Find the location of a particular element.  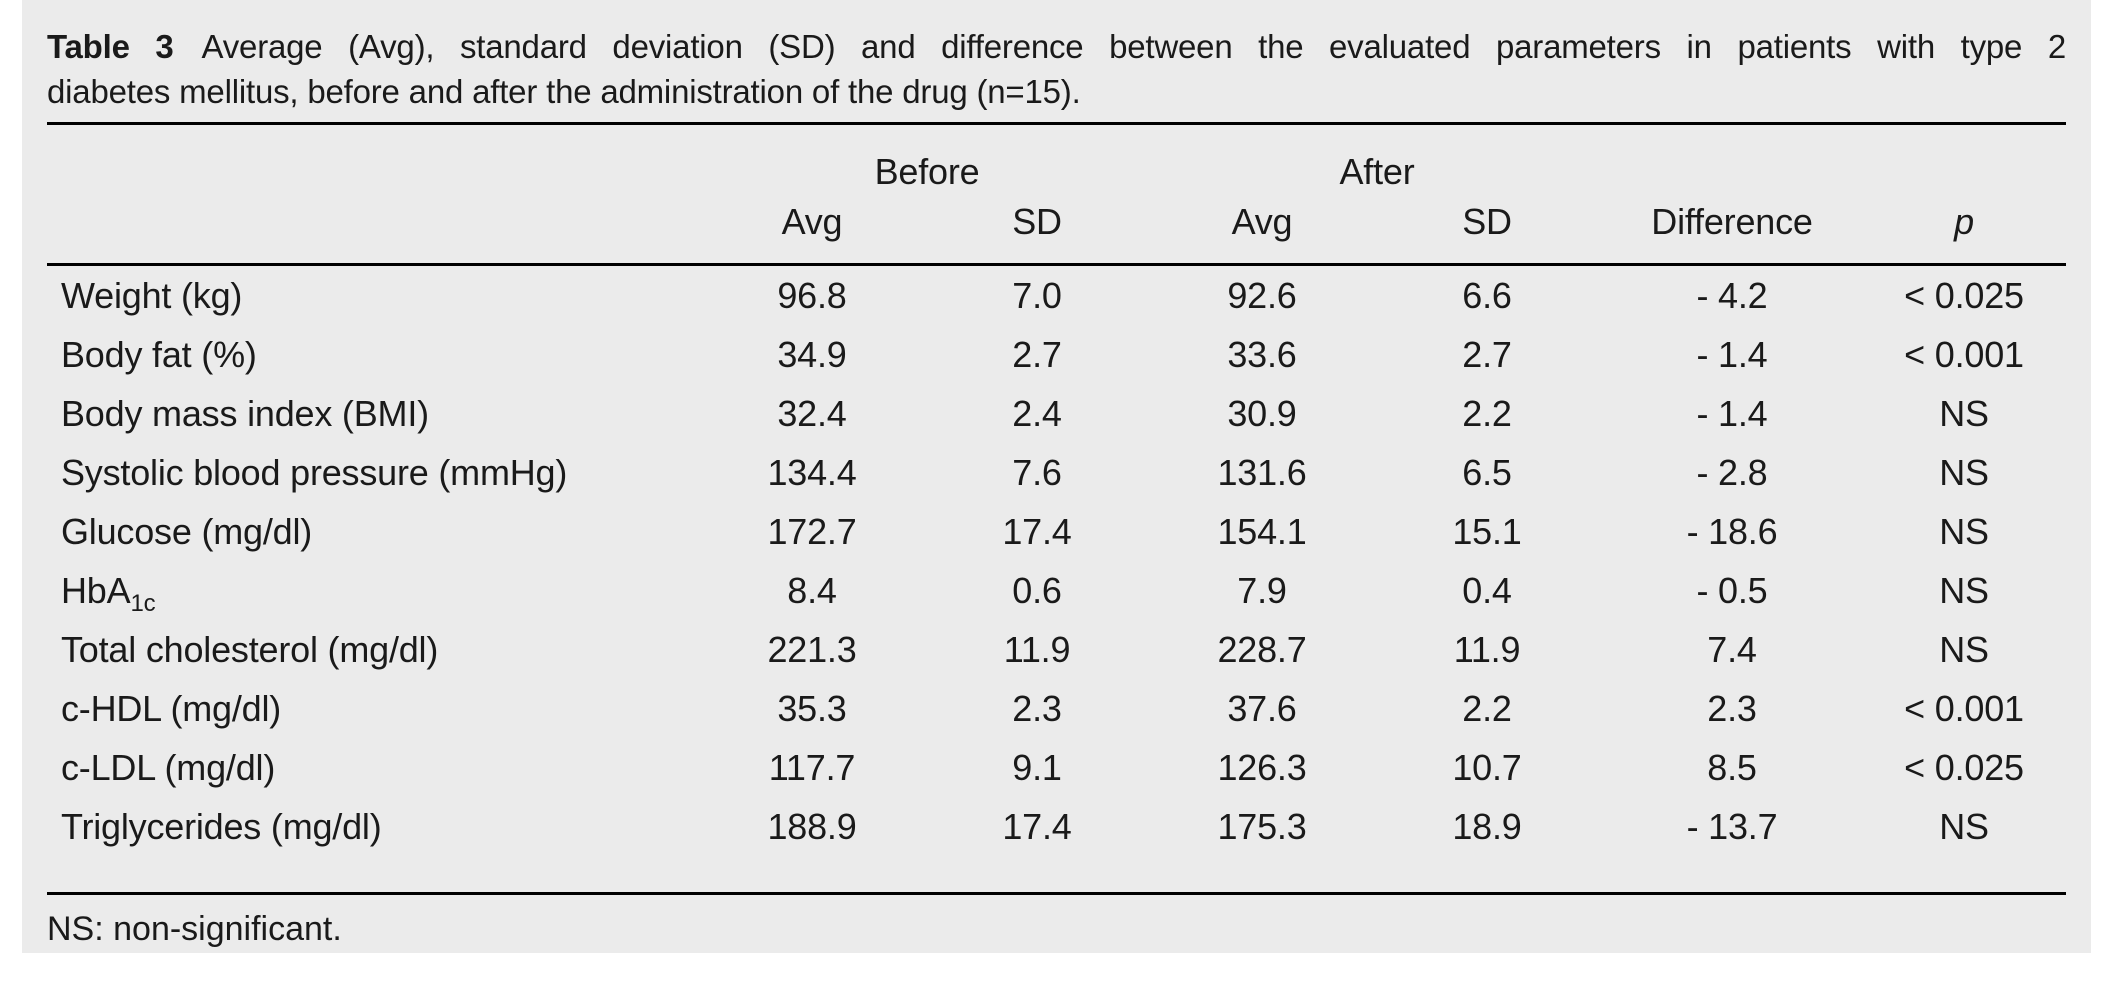

parameter-cell: Weight (kg) is located at coordinates (374, 295).